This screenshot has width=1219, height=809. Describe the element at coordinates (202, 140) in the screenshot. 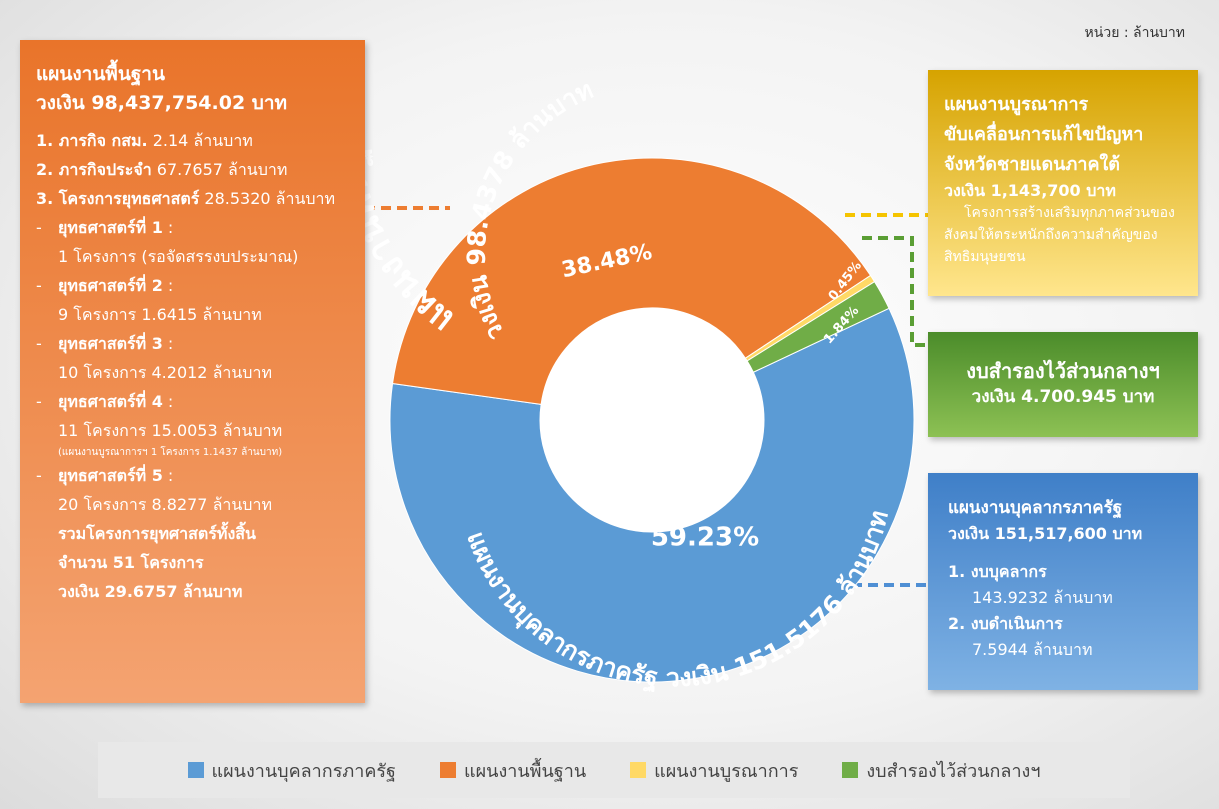

I see `text: 2.14 ล้านบาท` at that location.